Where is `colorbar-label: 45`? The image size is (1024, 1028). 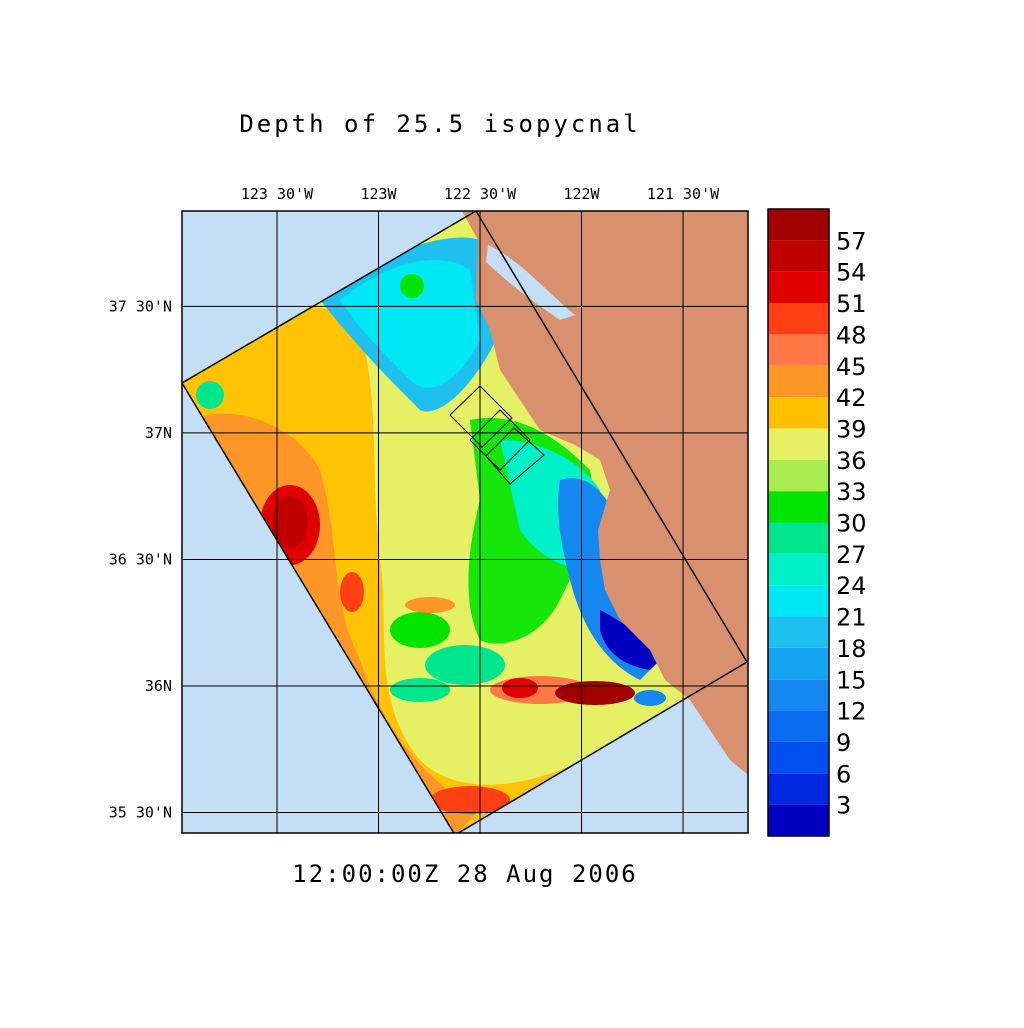 colorbar-label: 45 is located at coordinates (851, 367).